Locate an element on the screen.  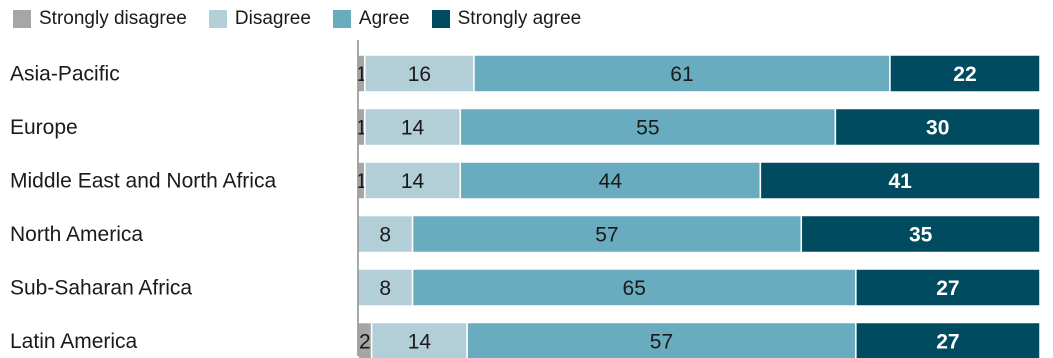
data-label: 61 is located at coordinates (681, 74).